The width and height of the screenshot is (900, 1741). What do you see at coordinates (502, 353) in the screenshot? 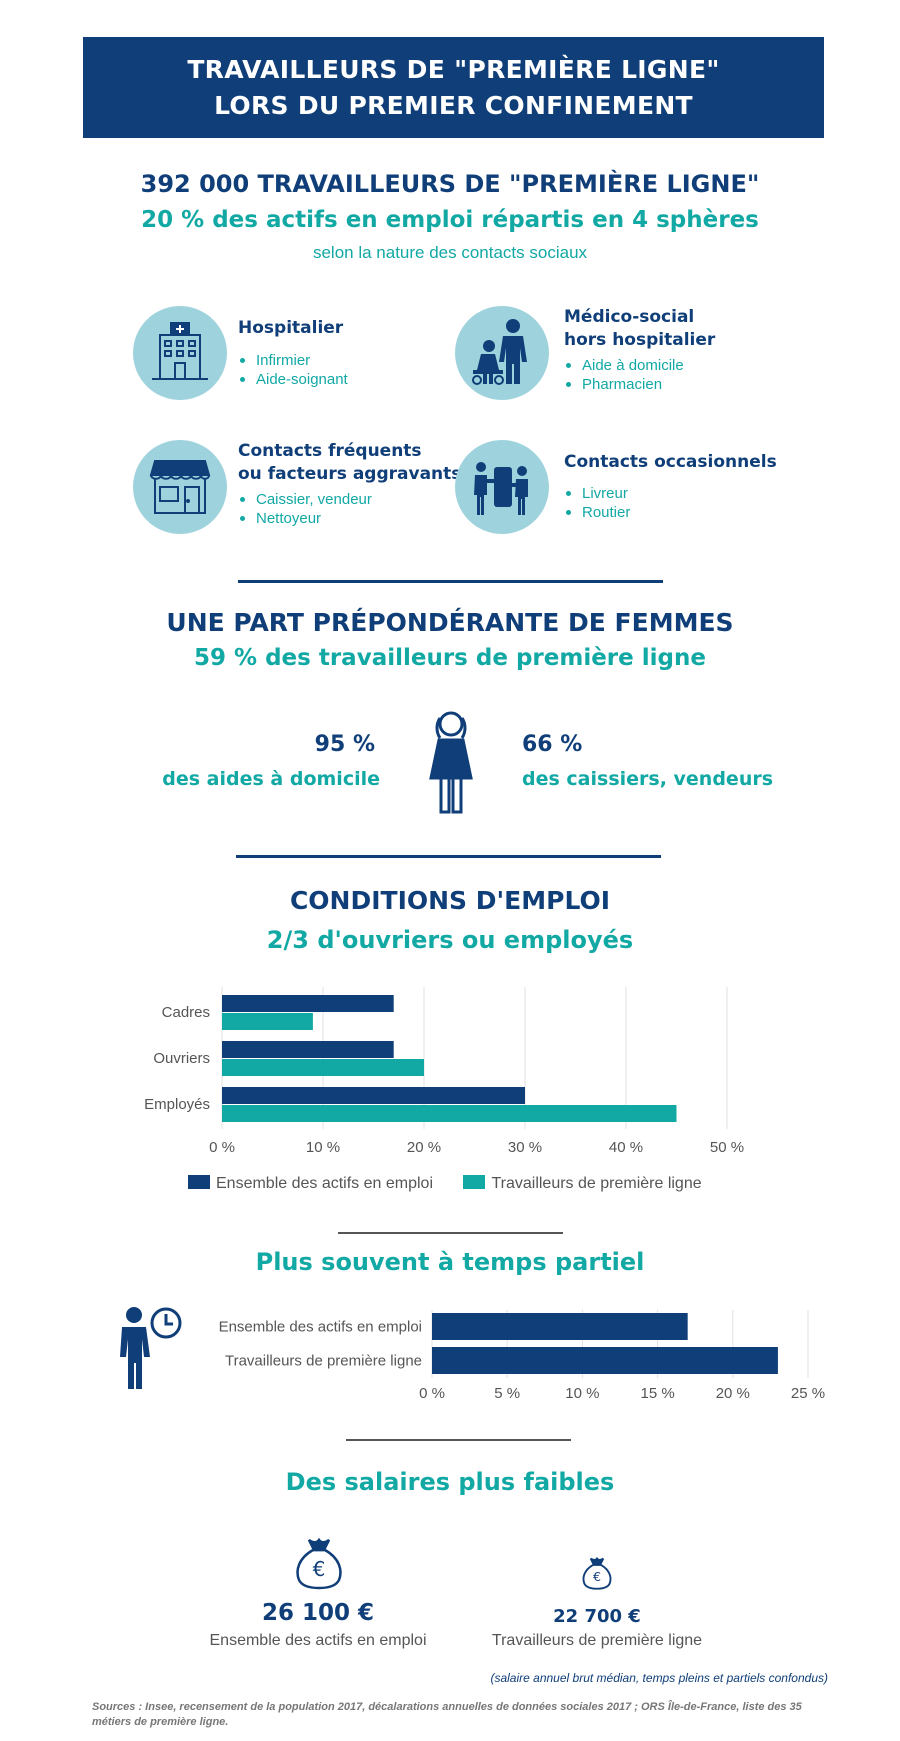
I see `caregiver-icon` at bounding box center [502, 353].